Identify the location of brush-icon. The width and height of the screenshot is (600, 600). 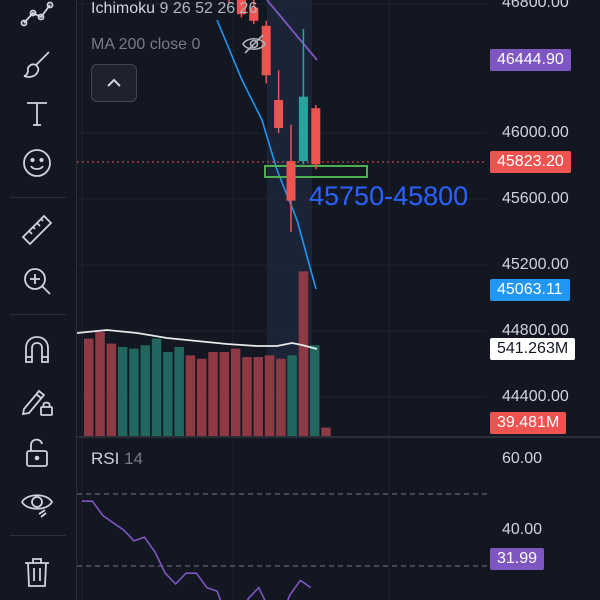
(36, 64).